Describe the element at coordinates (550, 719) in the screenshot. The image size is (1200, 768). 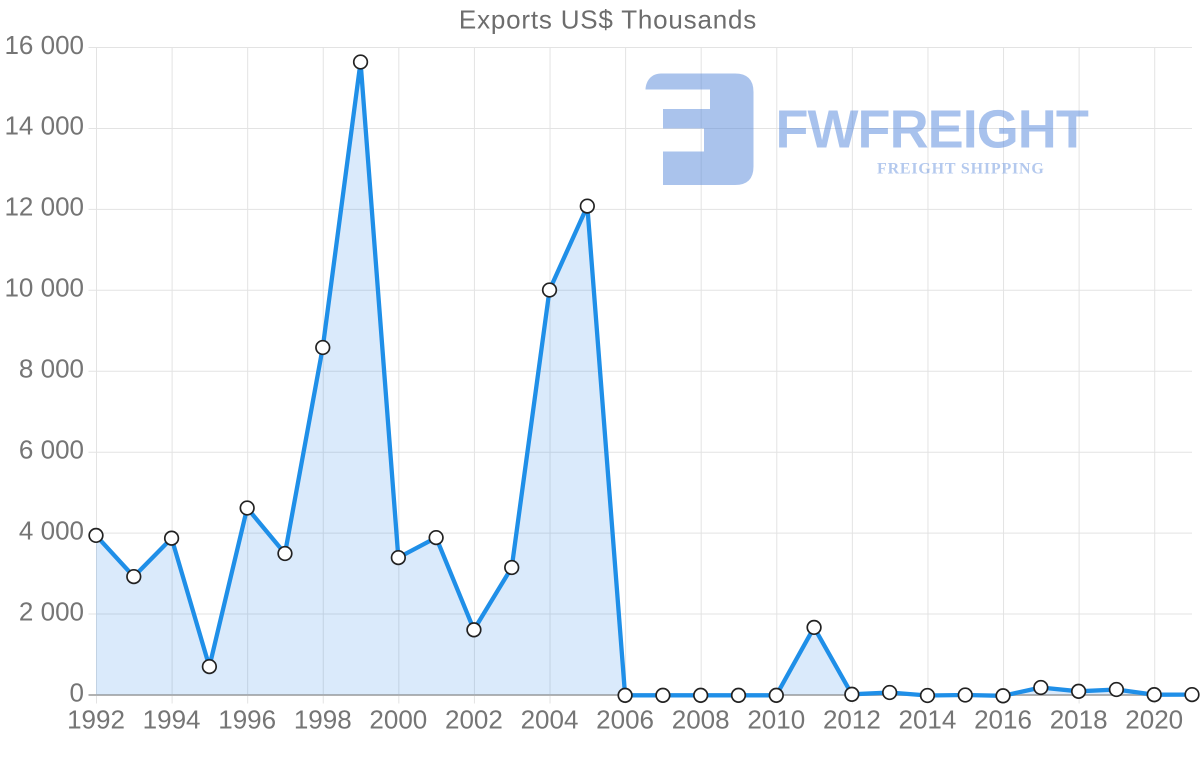
I see `svg-text: 2004` at that location.